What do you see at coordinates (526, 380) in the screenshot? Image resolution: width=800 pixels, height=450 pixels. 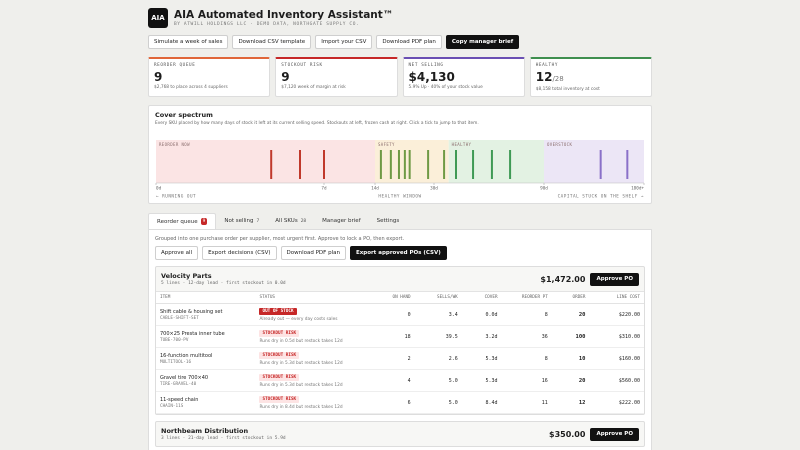 I see `cell-reorder-pt: 16` at bounding box center [526, 380].